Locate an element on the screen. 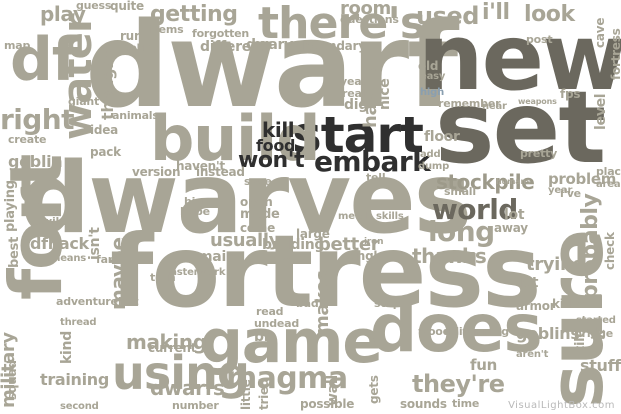  word-single: single is located at coordinates (366, 256).